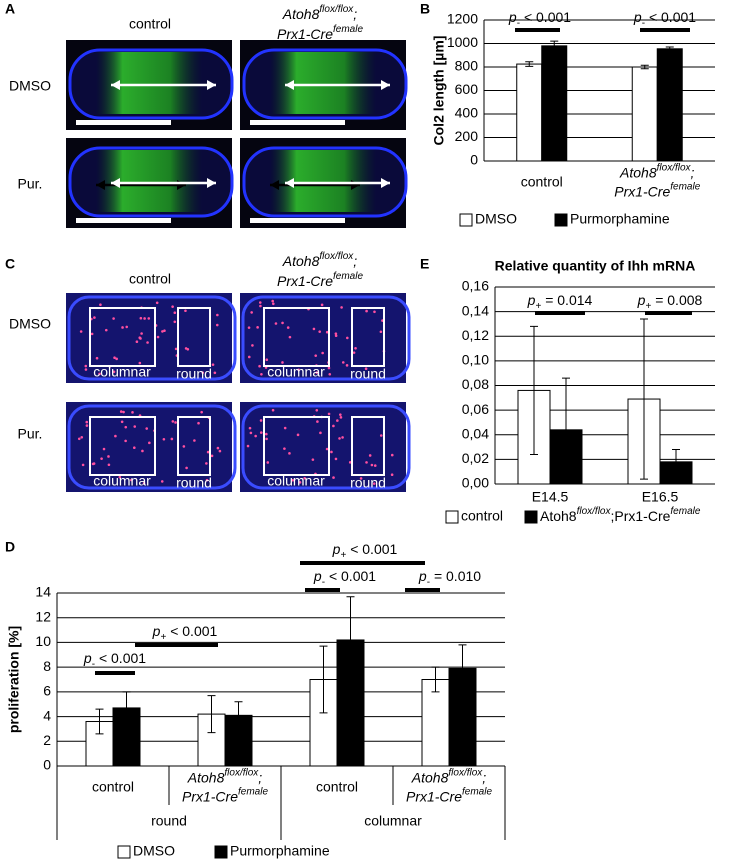 The height and width of the screenshot is (862, 729). Describe the element at coordinates (150, 279) in the screenshot. I see `column-label: control` at that location.